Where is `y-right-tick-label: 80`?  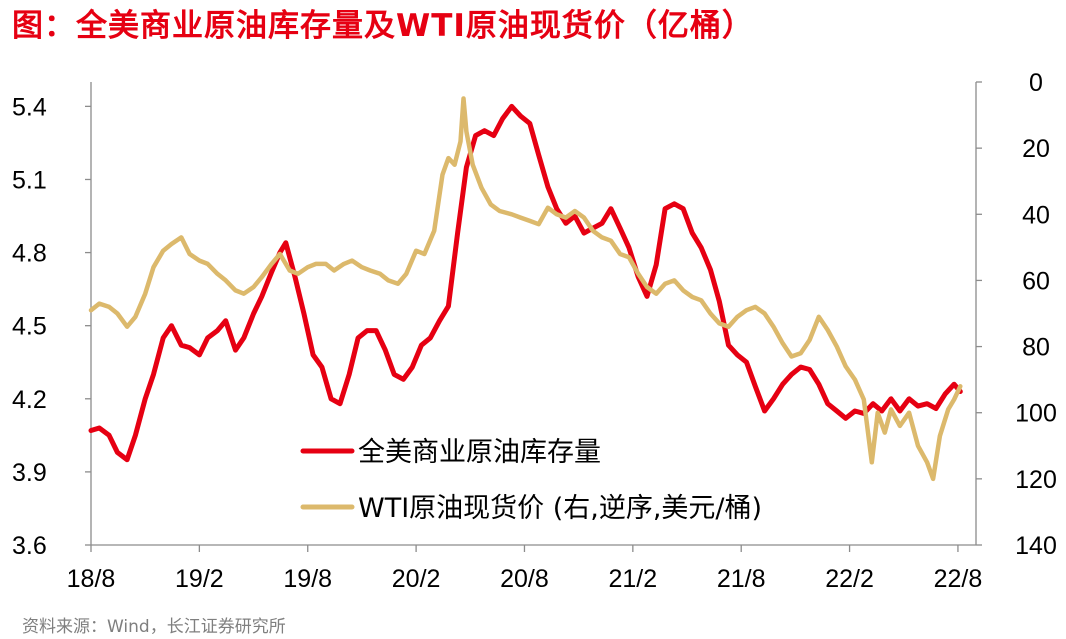 y-right-tick-label: 80 is located at coordinates (1036, 348).